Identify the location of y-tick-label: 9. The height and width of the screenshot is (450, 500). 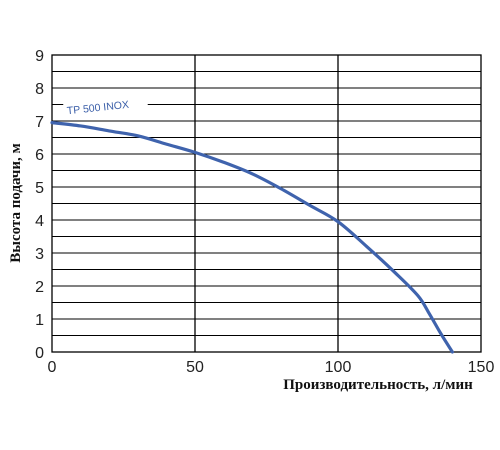
(39, 56).